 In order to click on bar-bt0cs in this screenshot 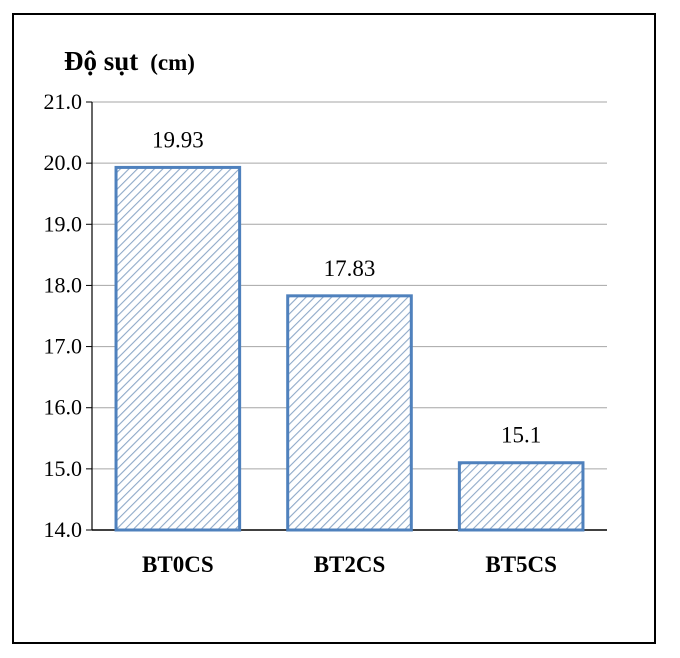, I will do `click(178, 348)`.